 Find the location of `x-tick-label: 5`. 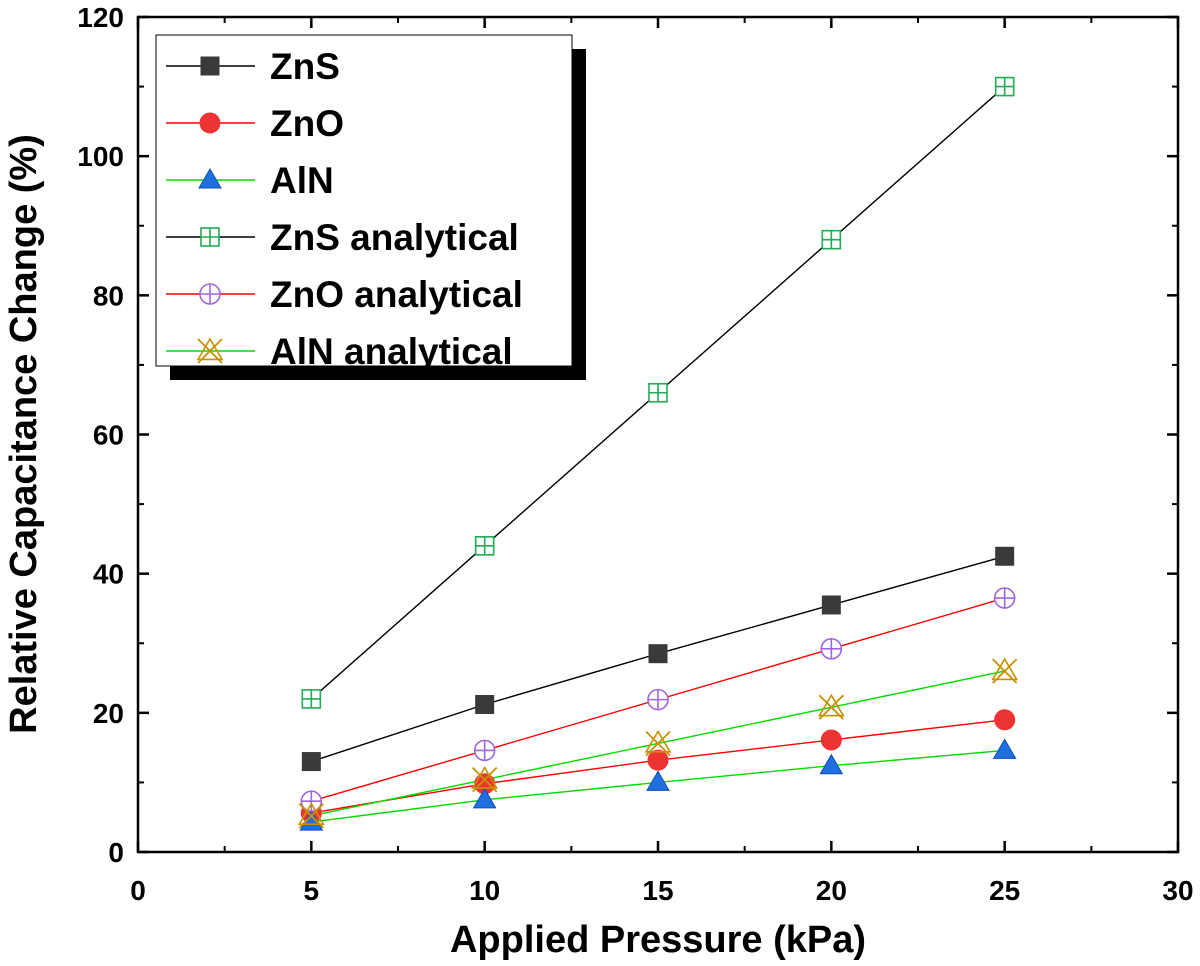

x-tick-label: 5 is located at coordinates (312, 890).